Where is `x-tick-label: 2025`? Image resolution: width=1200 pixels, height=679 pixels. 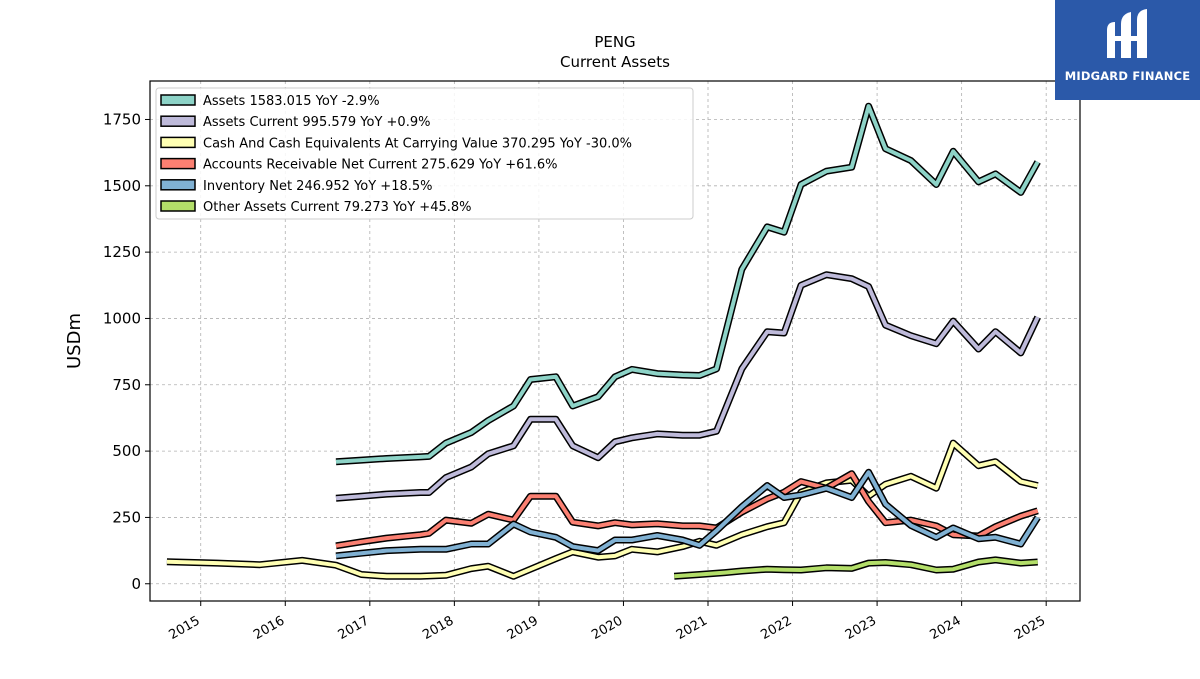 x-tick-label: 2025 is located at coordinates (1030, 628).